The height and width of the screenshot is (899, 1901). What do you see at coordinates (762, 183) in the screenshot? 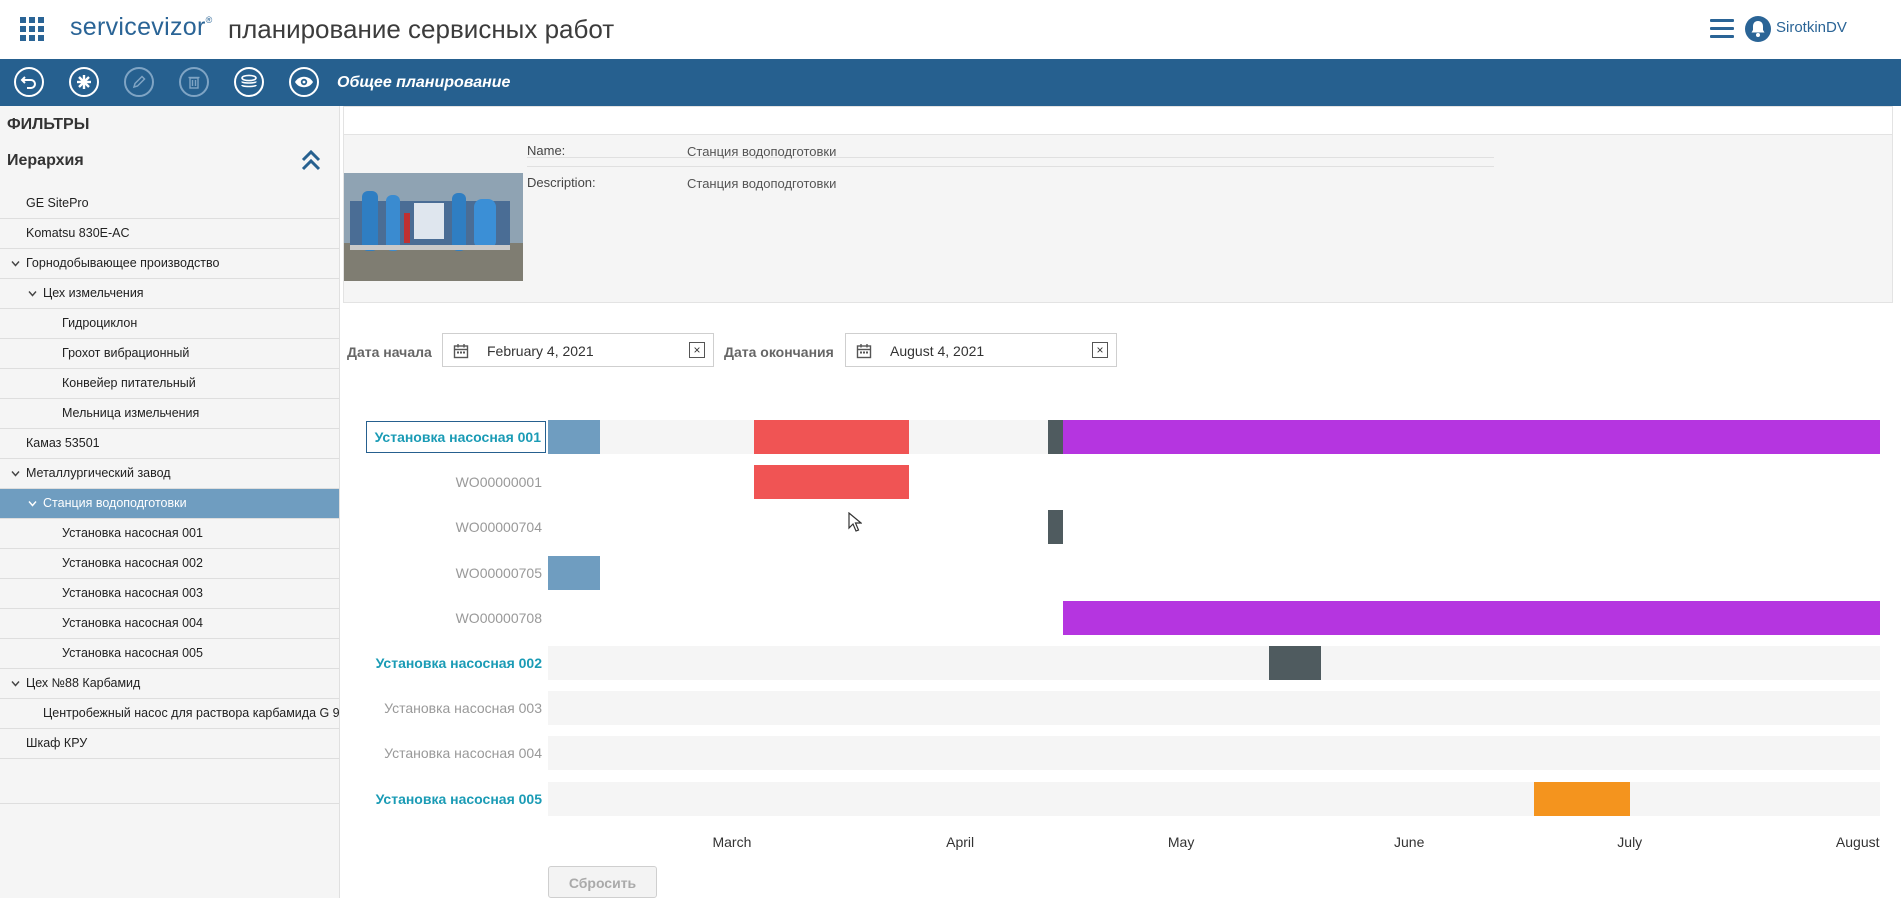
I see `description-value: Станция водоподготовки` at bounding box center [762, 183].